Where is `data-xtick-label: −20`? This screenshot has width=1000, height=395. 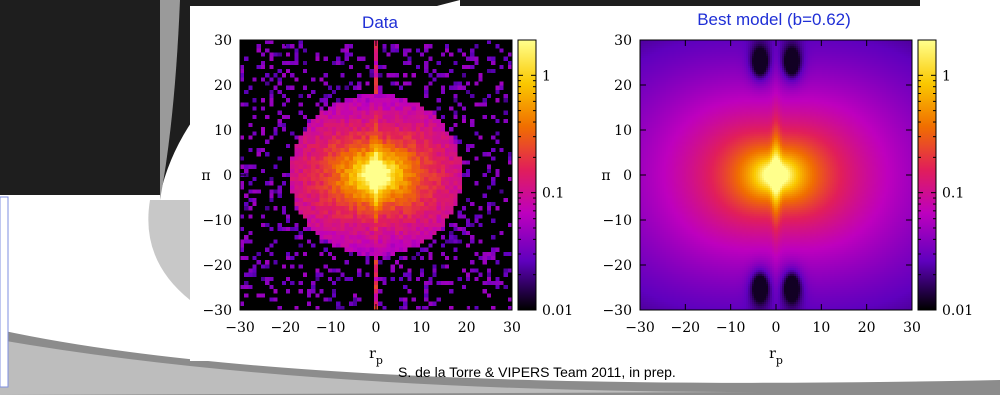 data-xtick-label: −20 is located at coordinates (286, 328).